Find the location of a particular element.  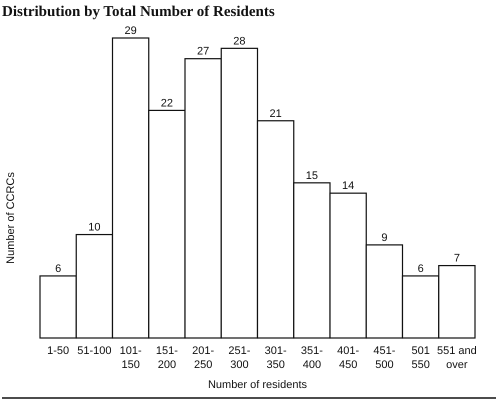

data-label: 21 is located at coordinates (276, 114).